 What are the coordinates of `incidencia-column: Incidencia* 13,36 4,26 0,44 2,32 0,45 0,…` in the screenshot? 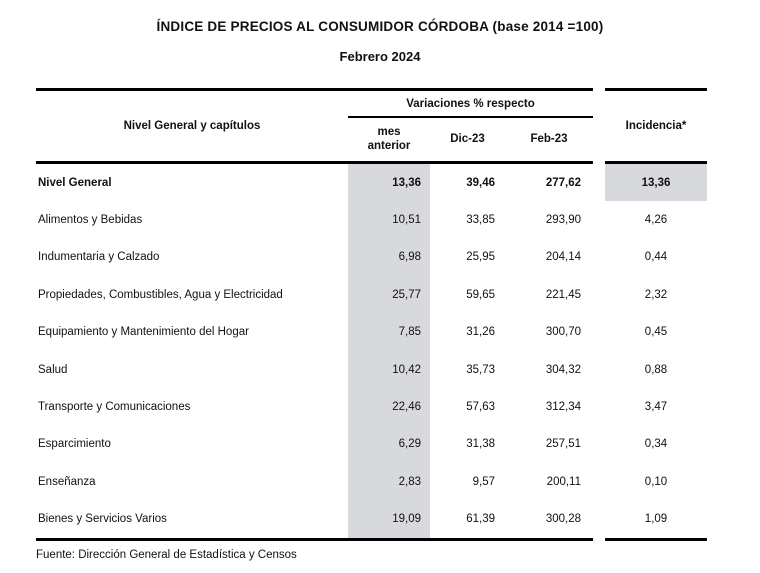 It's located at (656, 314).